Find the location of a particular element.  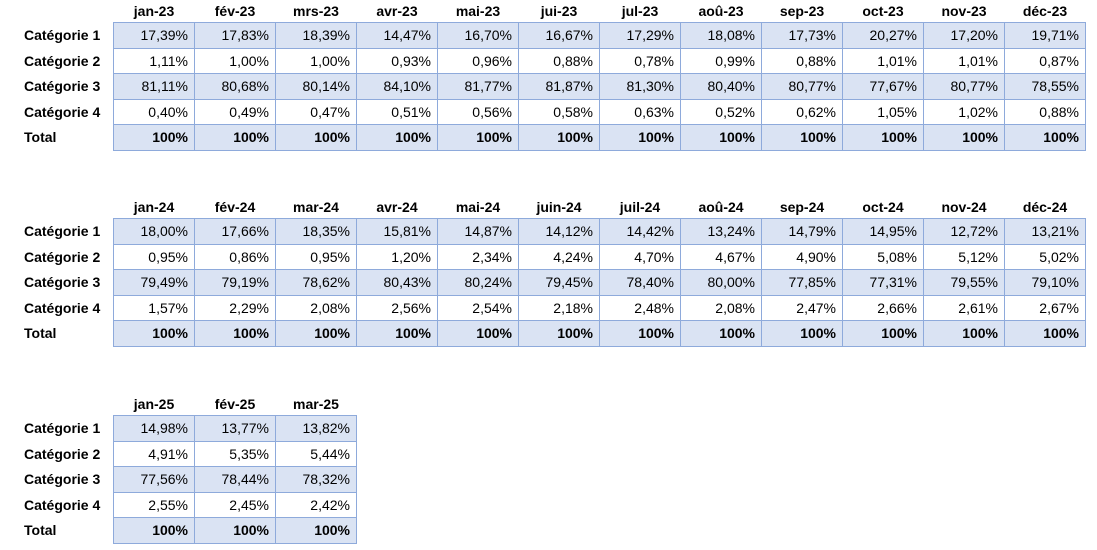

value-cell: 5,02% is located at coordinates (1045, 256).